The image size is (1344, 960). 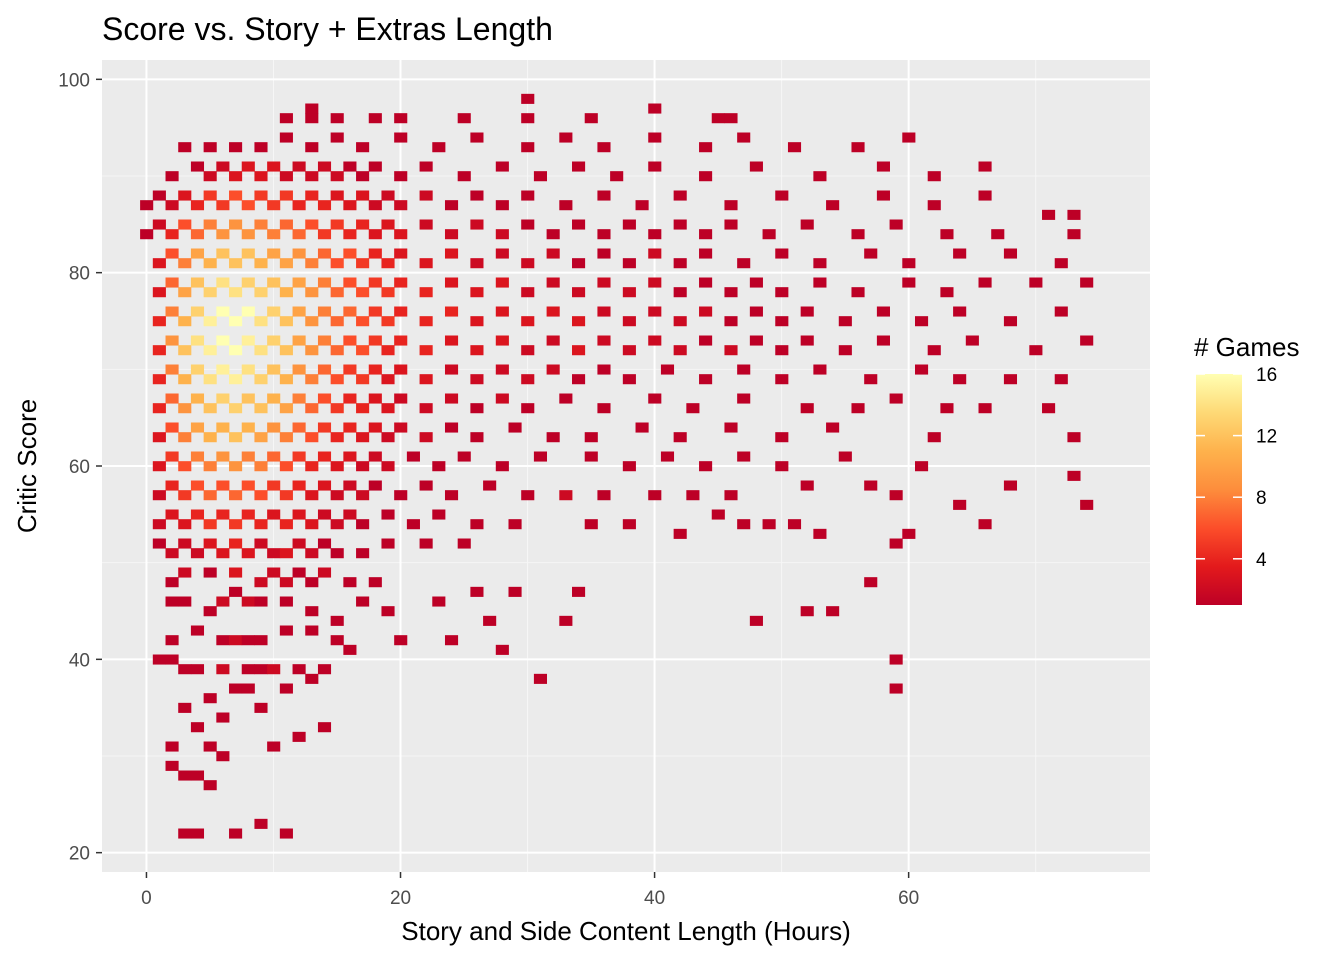 What do you see at coordinates (79, 660) in the screenshot?
I see `y-tick-label: 40` at bounding box center [79, 660].